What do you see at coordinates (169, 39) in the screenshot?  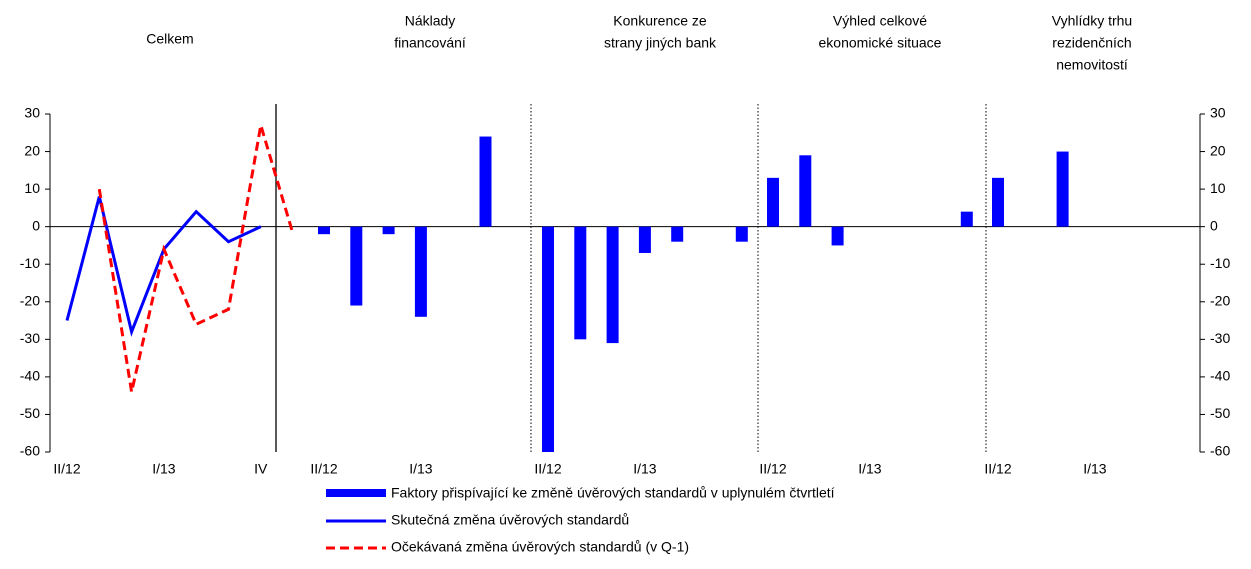 I see `panel-title: Celkem` at bounding box center [169, 39].